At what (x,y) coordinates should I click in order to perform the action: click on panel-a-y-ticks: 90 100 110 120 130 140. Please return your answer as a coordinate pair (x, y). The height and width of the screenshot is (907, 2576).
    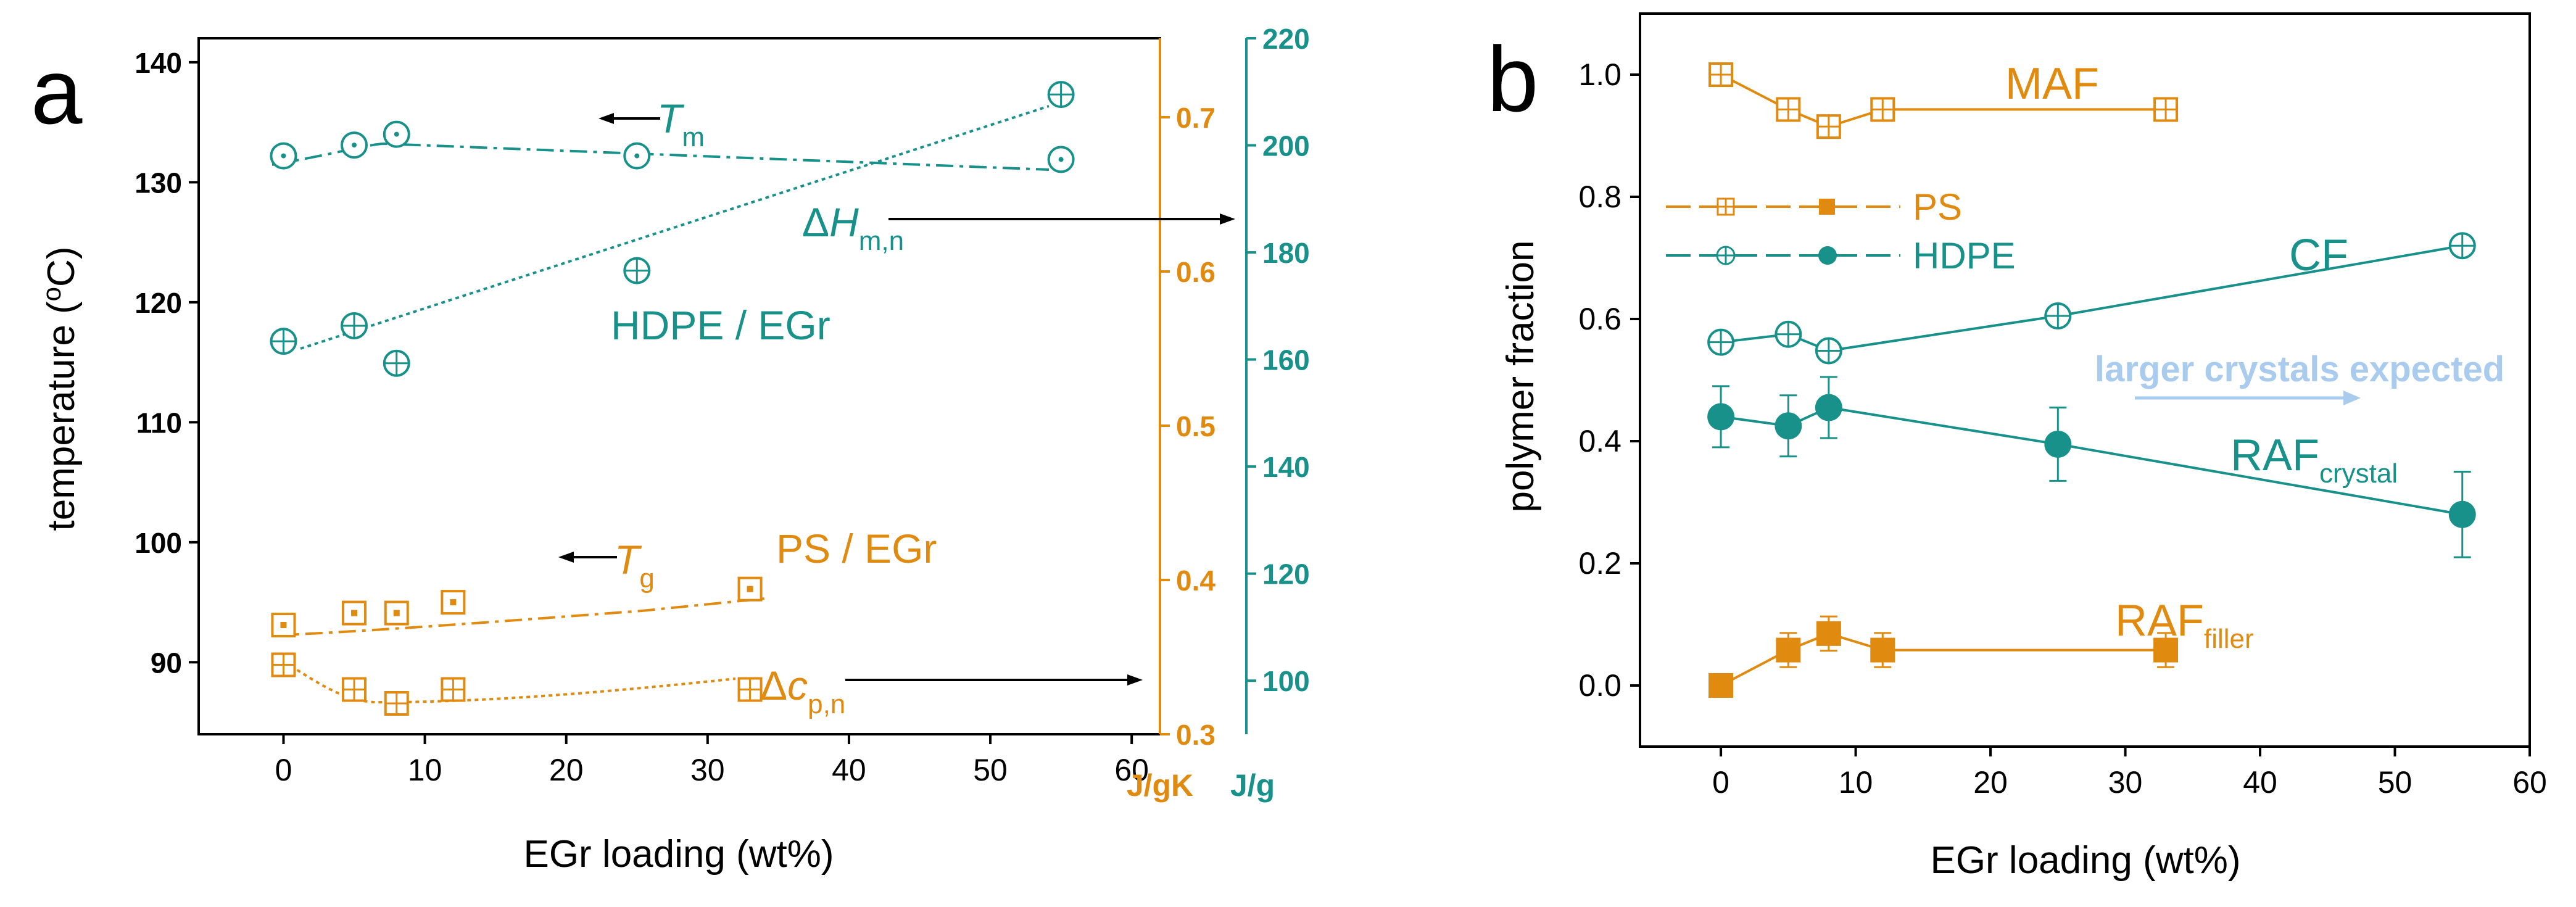
    Looking at the image, I should click on (167, 363).